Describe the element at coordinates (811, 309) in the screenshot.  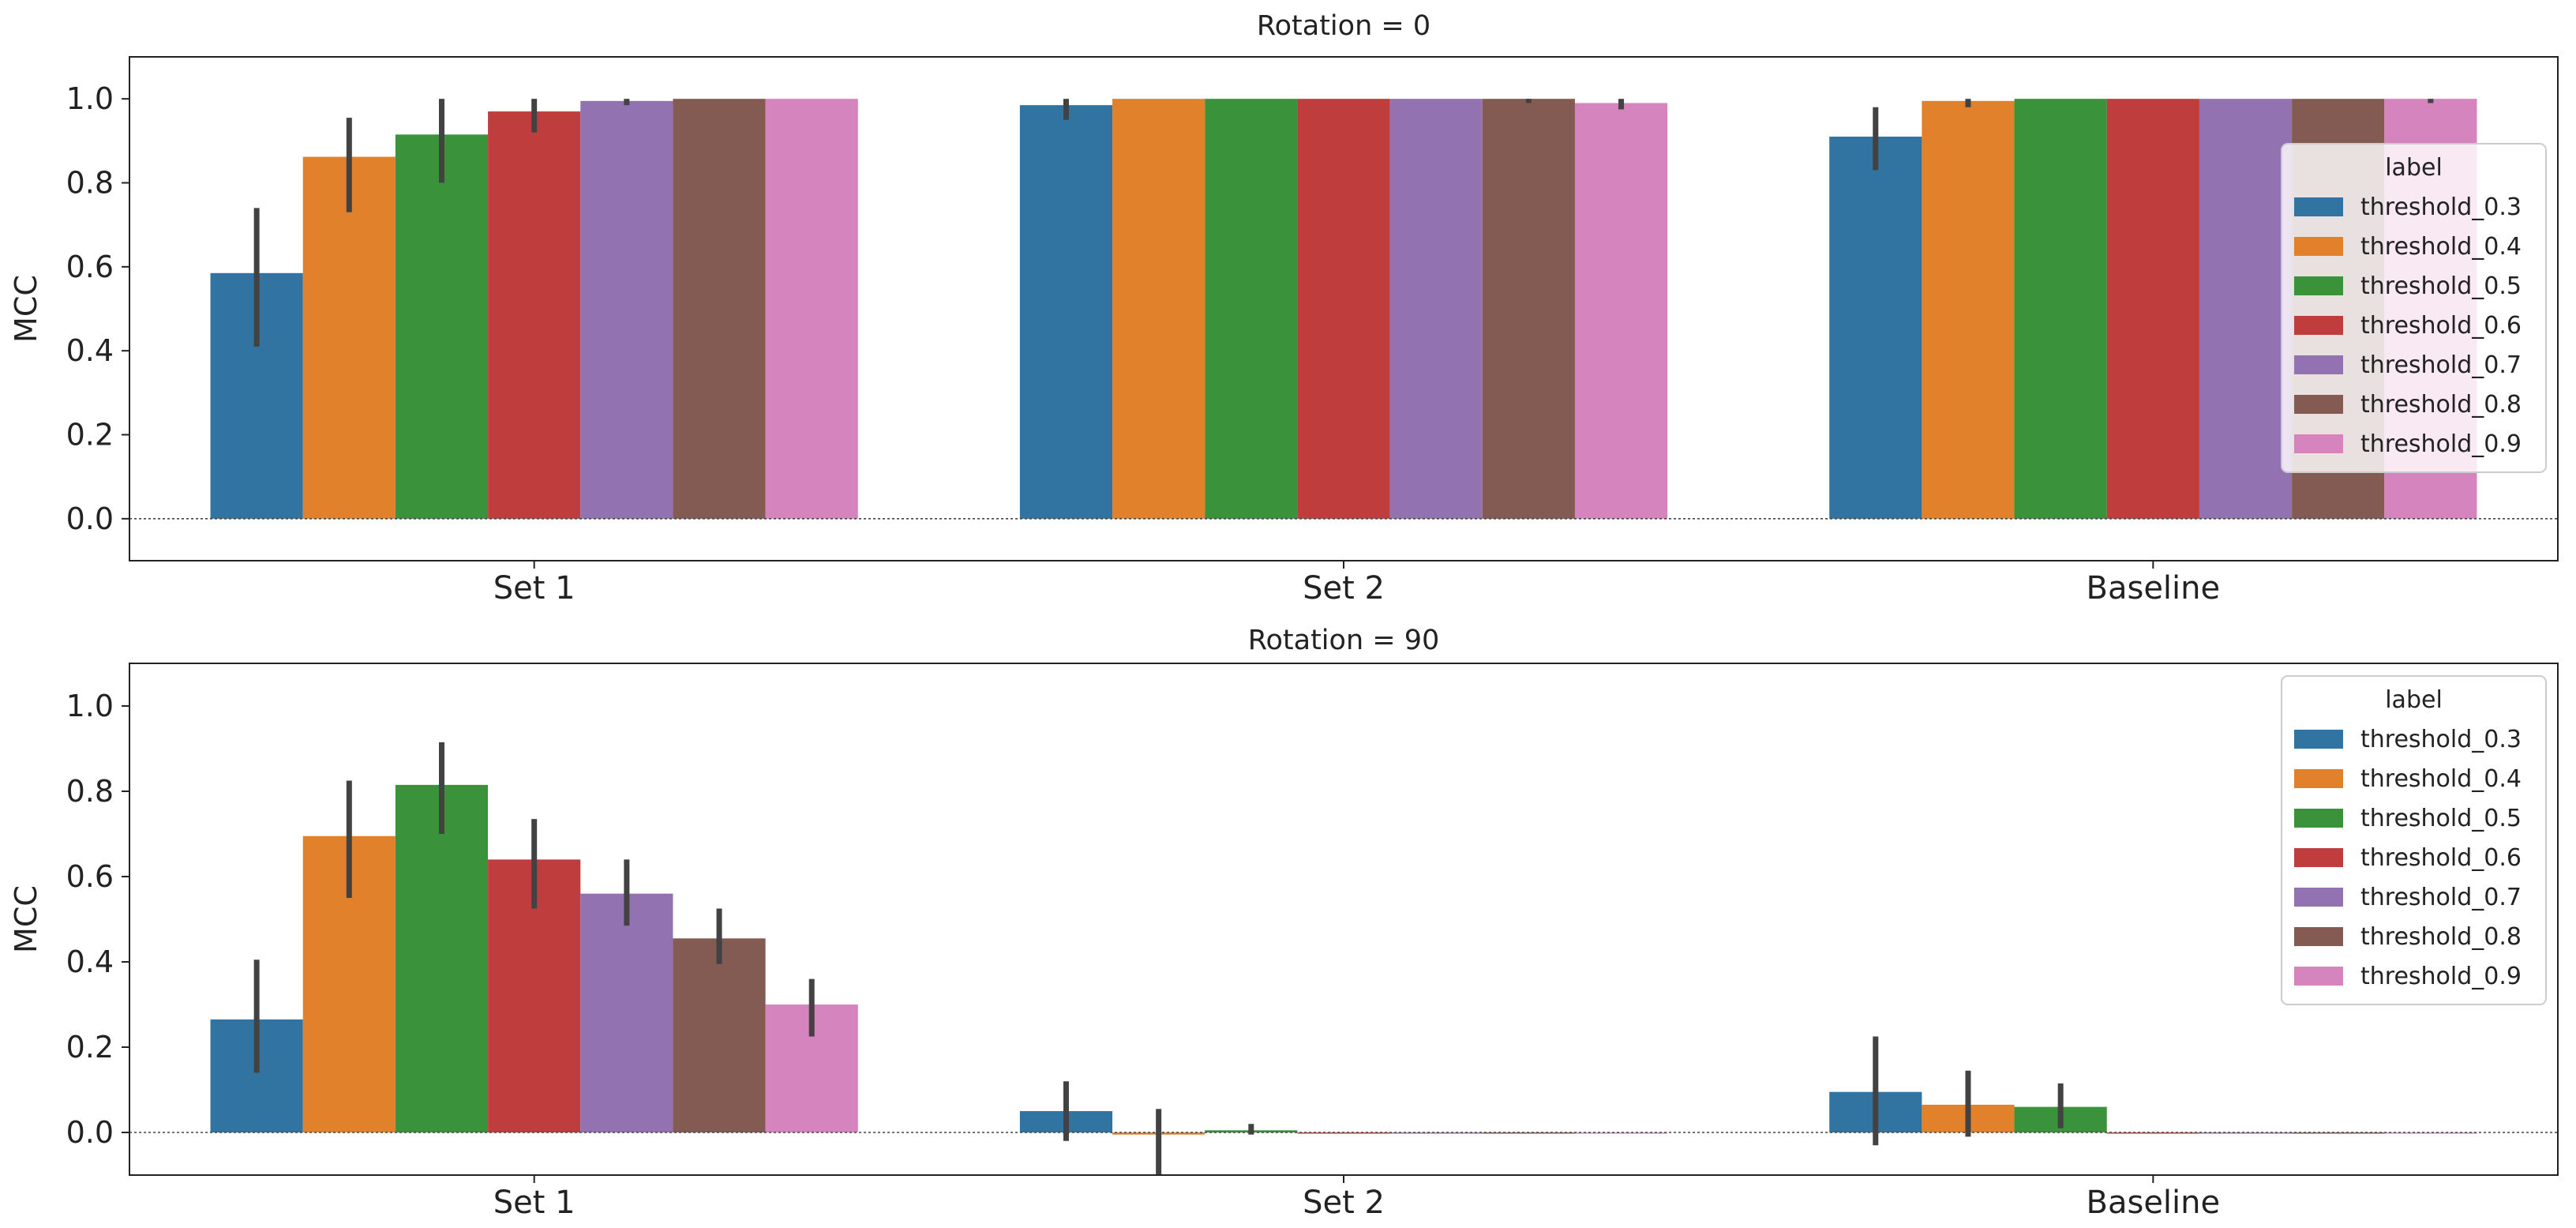
I see `bar-threshold_0.9-set-1` at that location.